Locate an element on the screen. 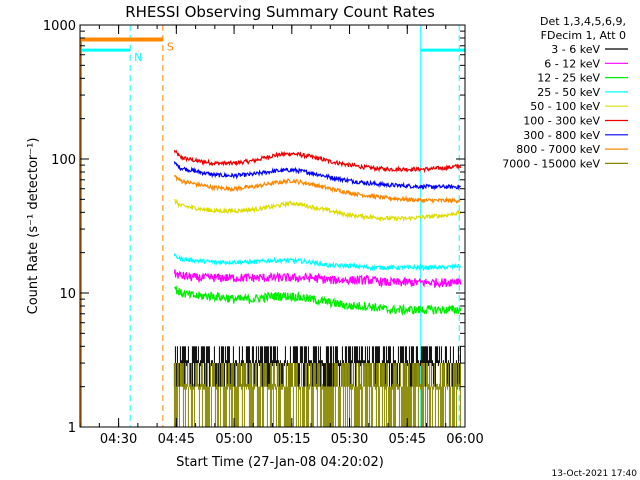 Image resolution: width=640 pixels, height=480 pixels. y-tick-label: 10 is located at coordinates (67, 294).